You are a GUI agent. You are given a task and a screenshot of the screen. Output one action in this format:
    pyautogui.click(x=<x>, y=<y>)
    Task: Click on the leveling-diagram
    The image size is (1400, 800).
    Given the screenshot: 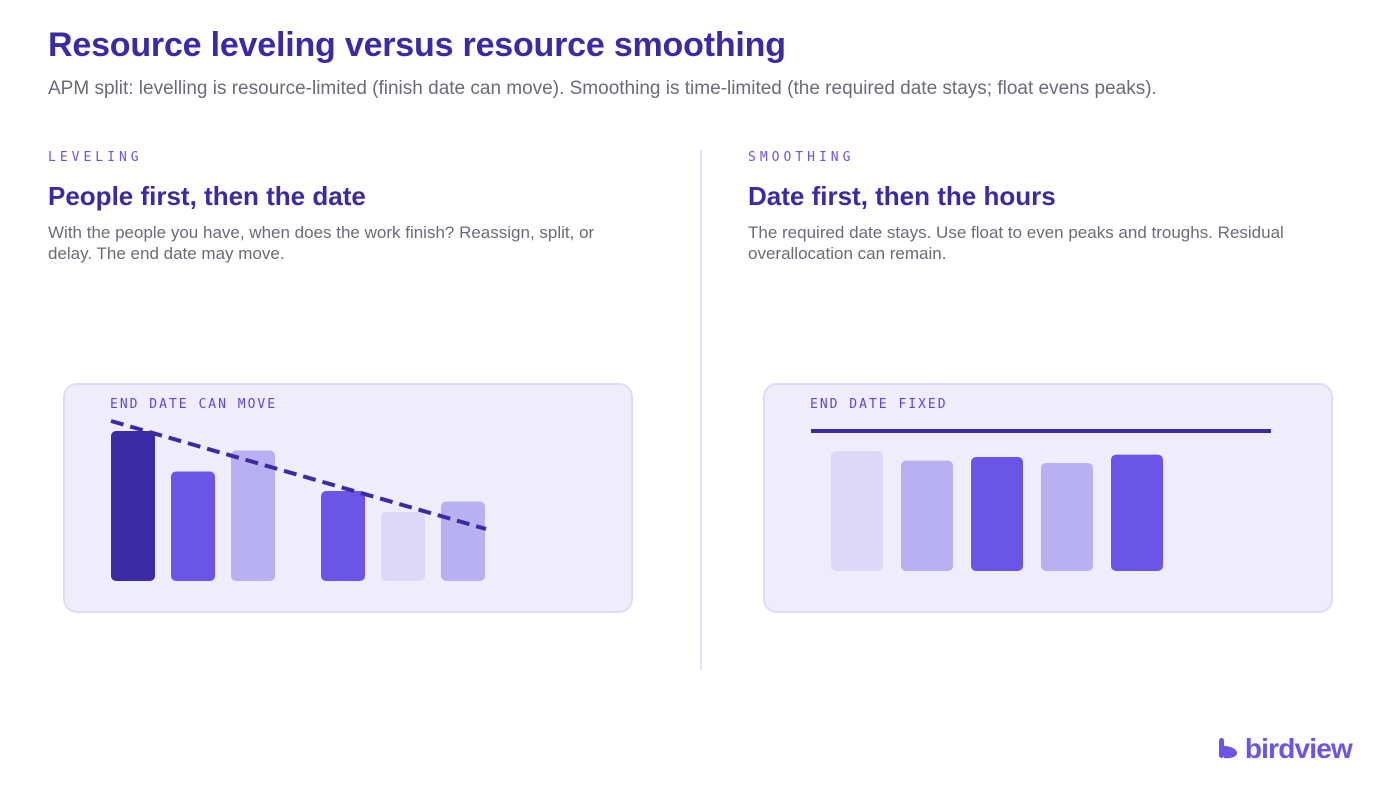 What is the action you would take?
    pyautogui.click(x=298, y=500)
    